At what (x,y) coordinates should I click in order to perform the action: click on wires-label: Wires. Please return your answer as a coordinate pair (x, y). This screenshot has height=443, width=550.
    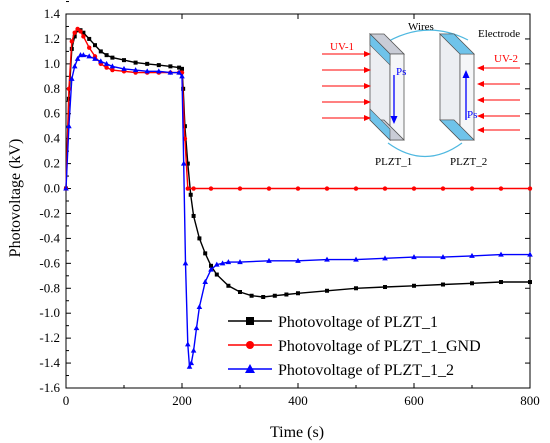
    Looking at the image, I should click on (421, 27).